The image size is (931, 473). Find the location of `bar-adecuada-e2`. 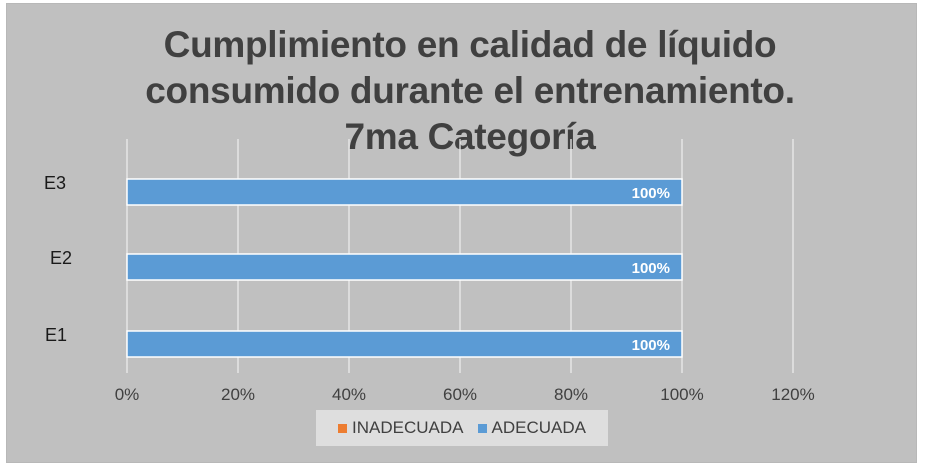

bar-adecuada-e2 is located at coordinates (404, 267).